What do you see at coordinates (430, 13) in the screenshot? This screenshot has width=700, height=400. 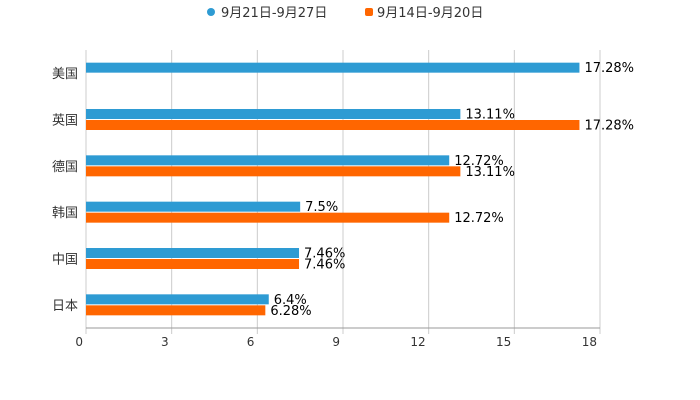 I see `legend-label-series-2: 9月14日-9月20日` at bounding box center [430, 13].